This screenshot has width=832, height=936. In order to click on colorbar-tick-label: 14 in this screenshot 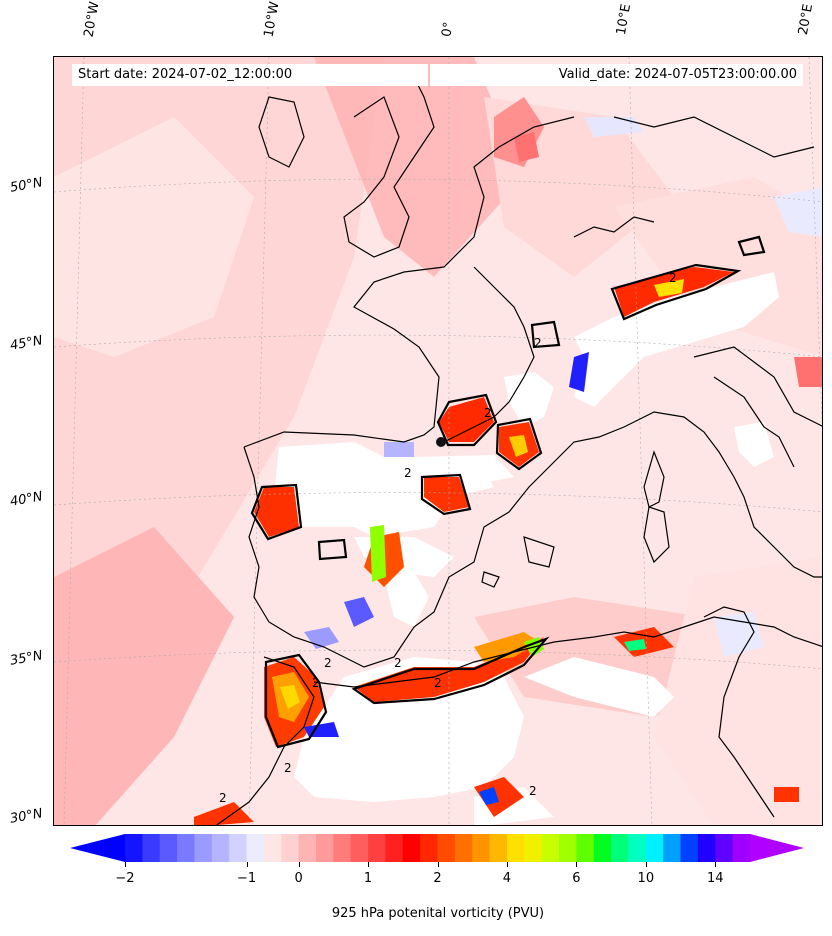, I will do `click(715, 878)`.